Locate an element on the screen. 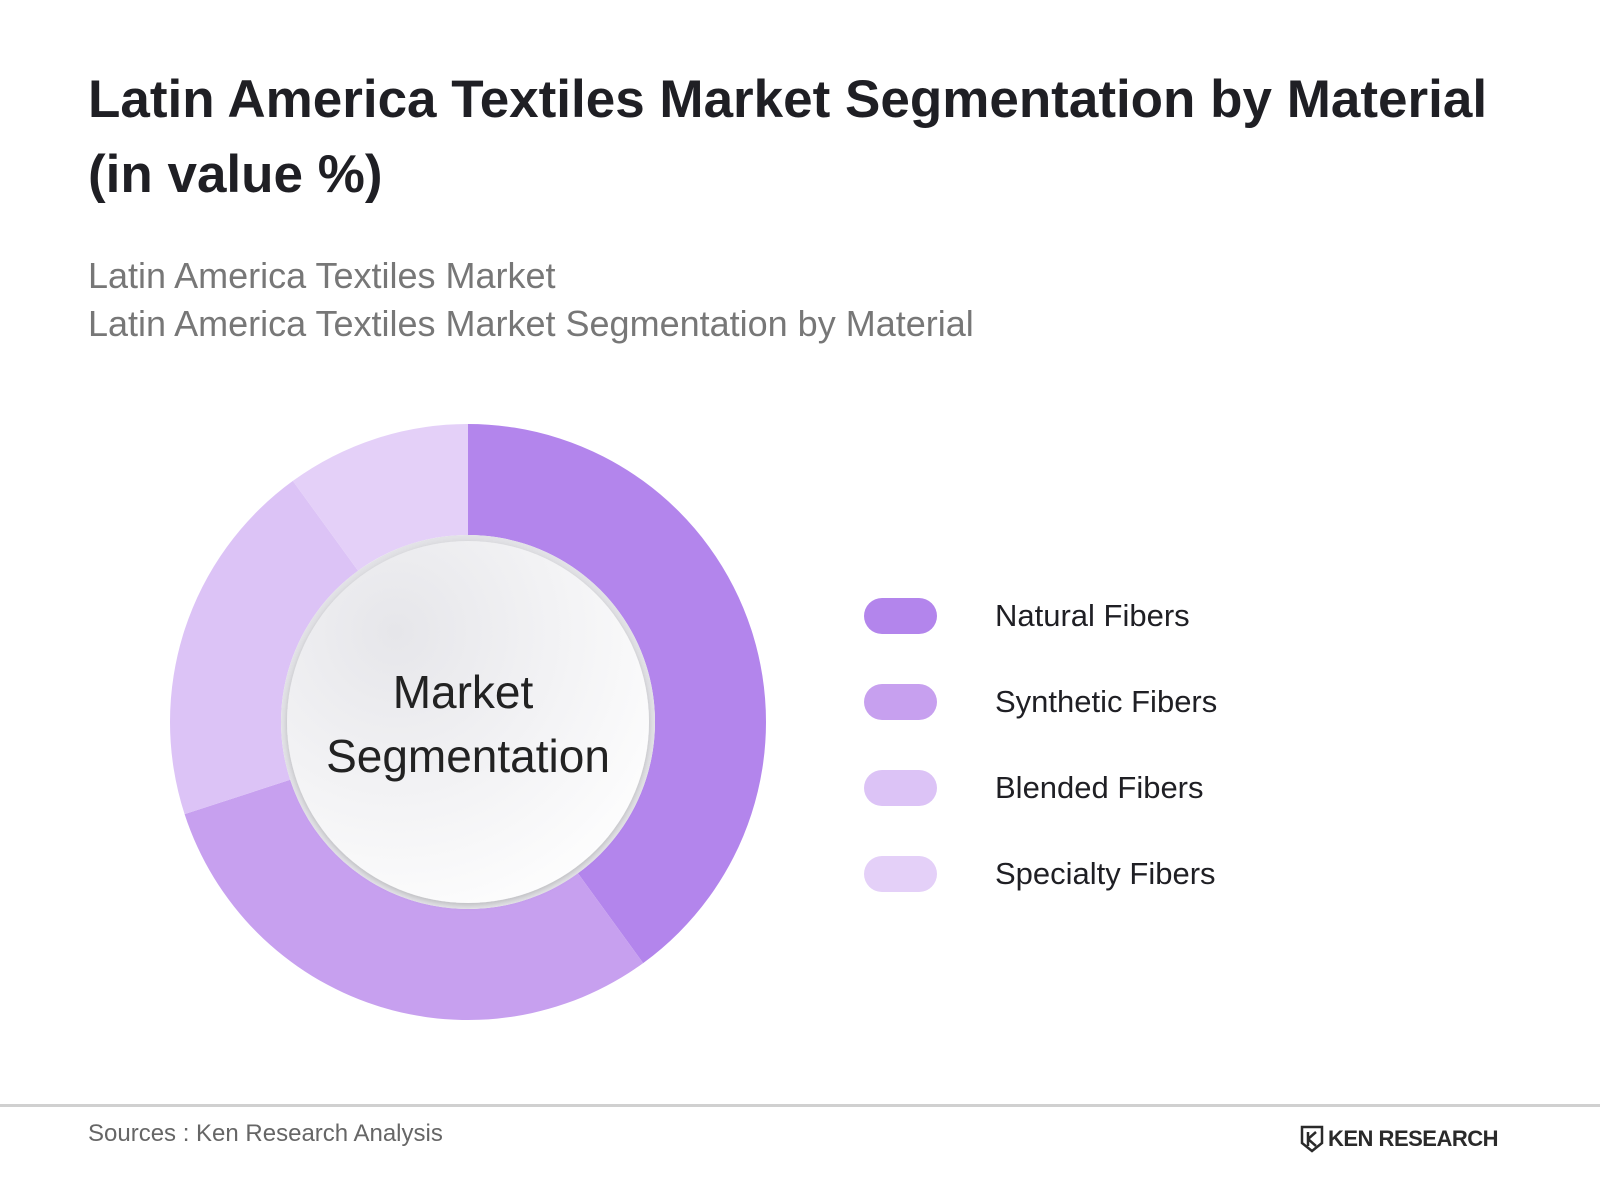 The height and width of the screenshot is (1200, 1600). center-disc is located at coordinates (468, 722).